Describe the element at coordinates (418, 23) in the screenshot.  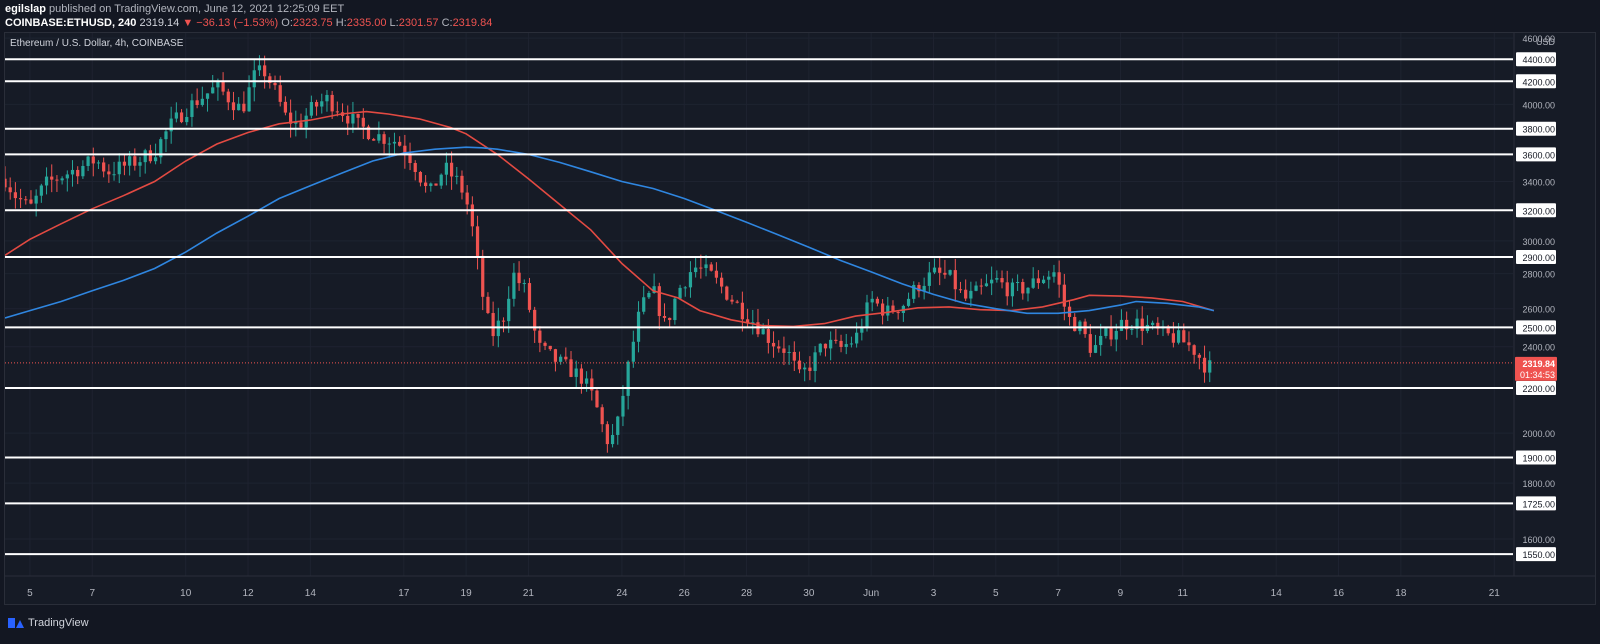
I see `low-value: 2301.57` at that location.